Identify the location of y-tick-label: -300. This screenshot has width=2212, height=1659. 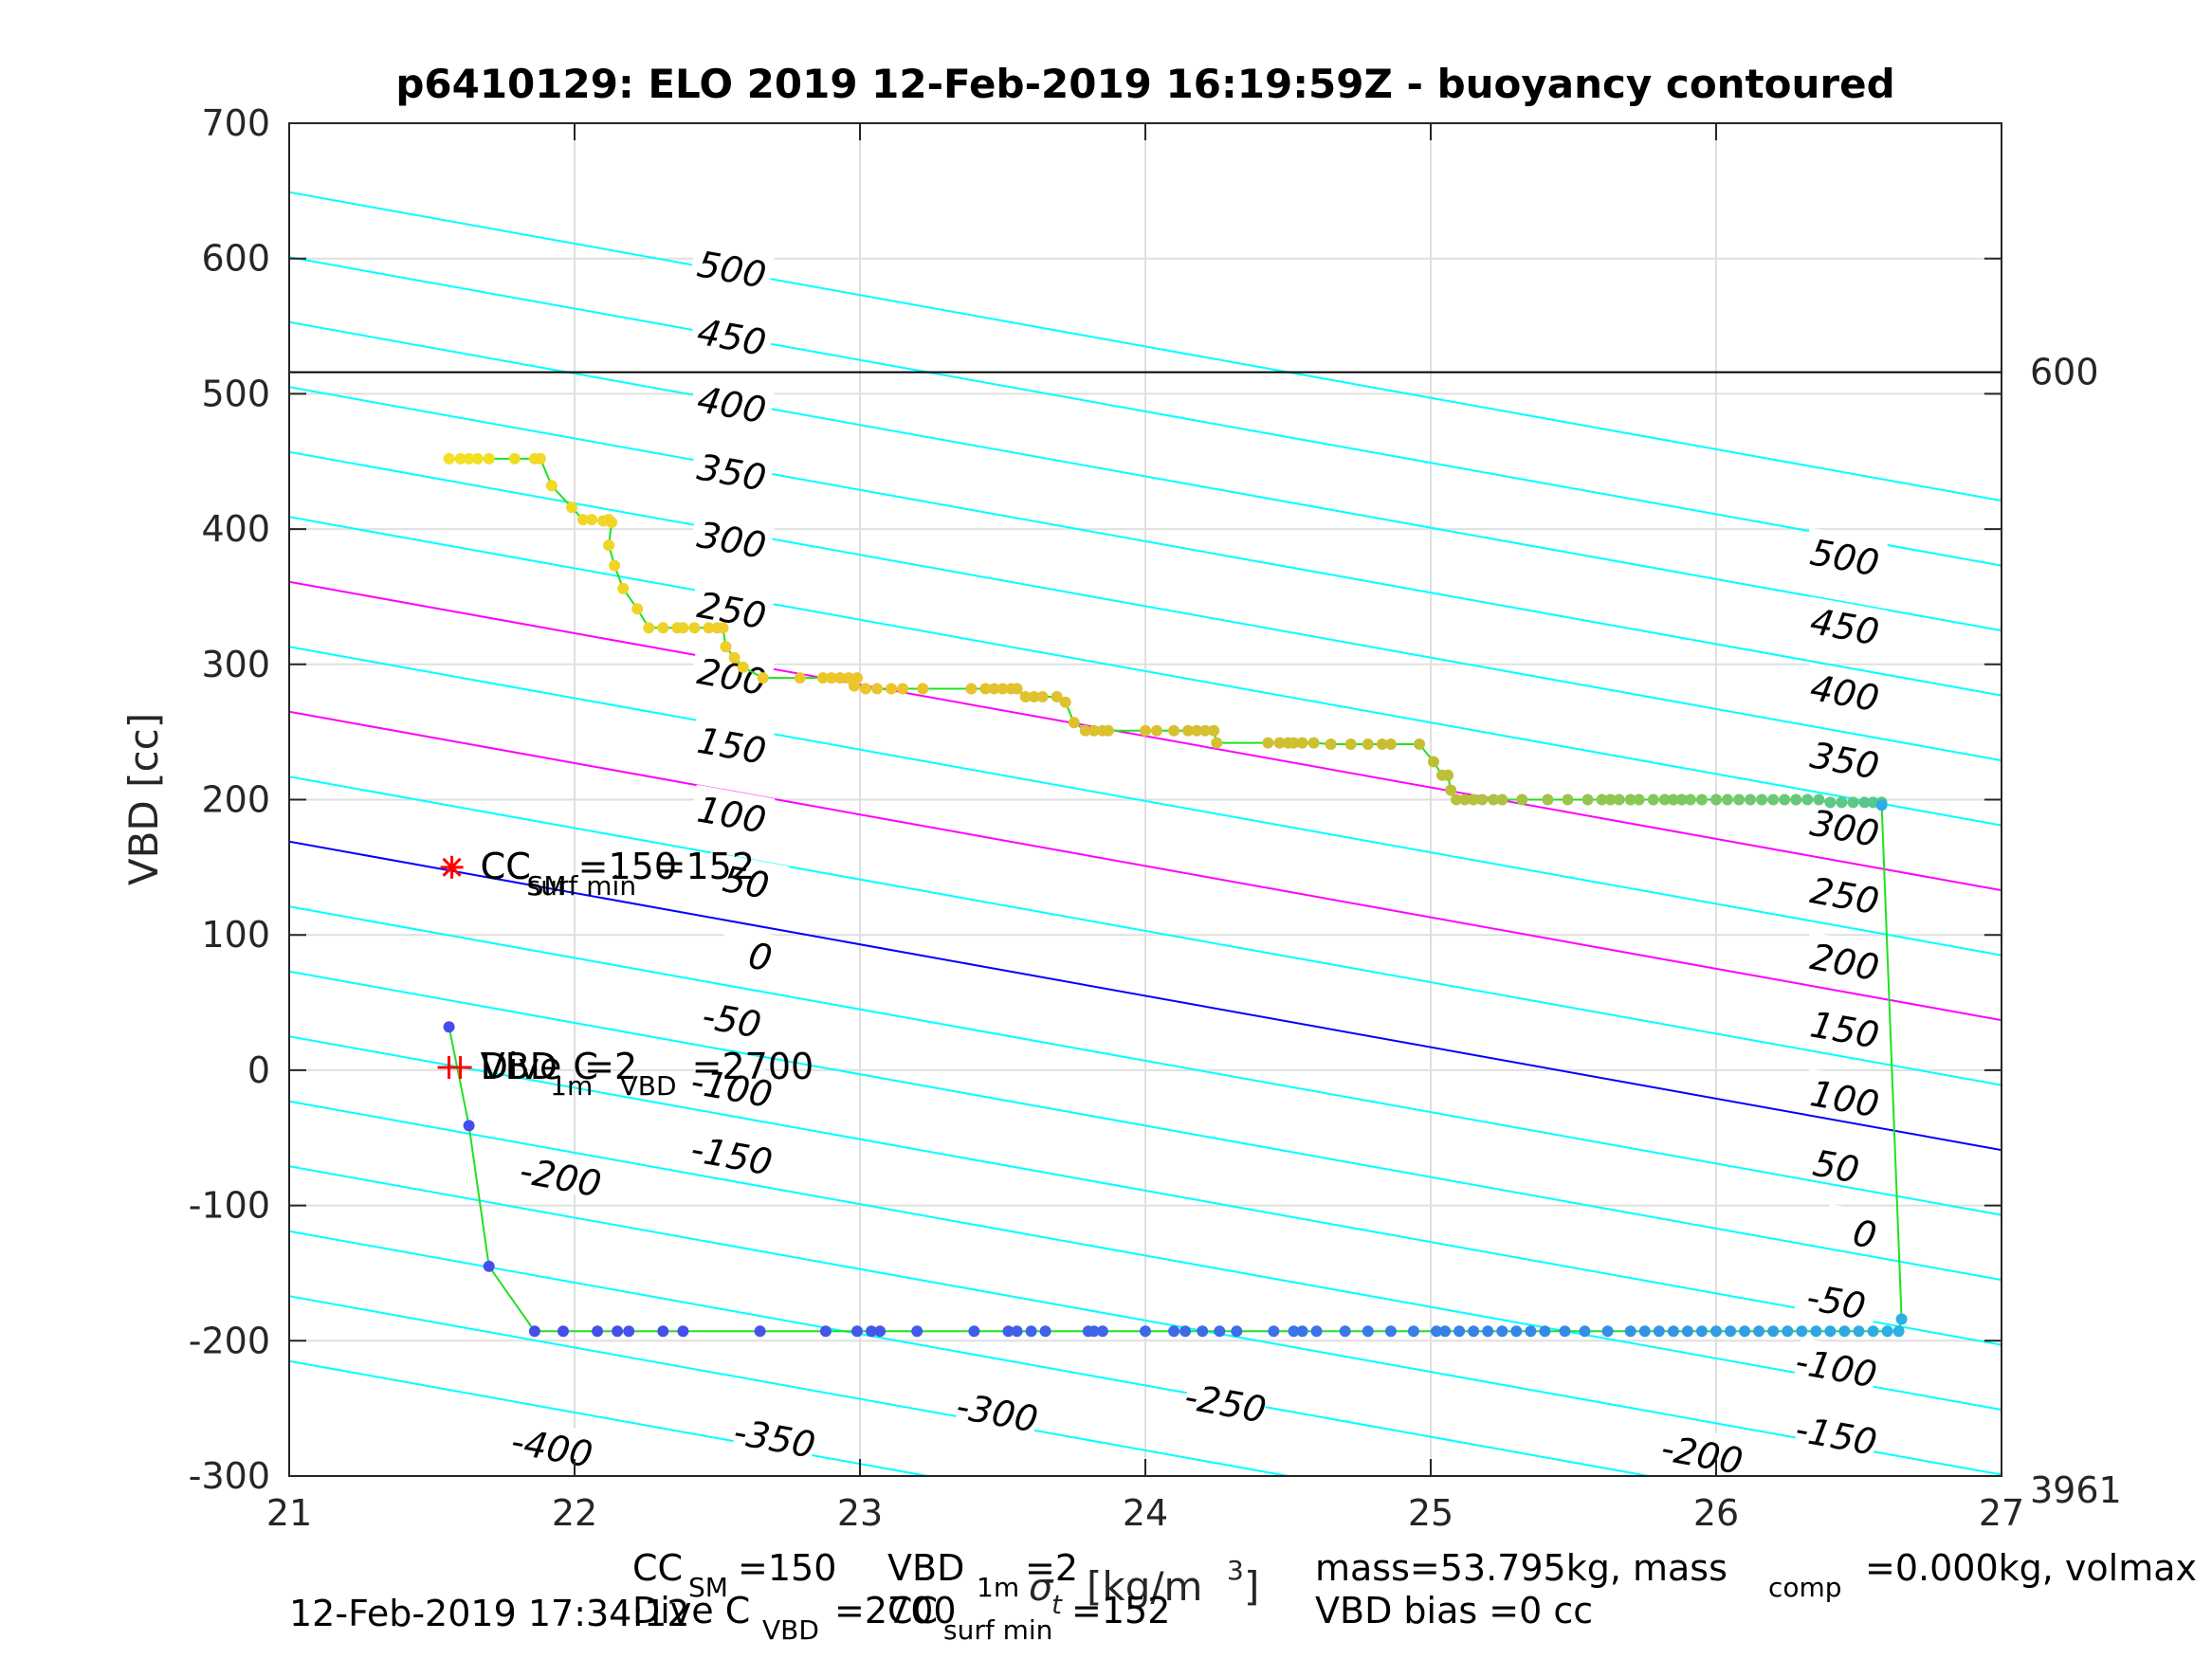
(229, 1476).